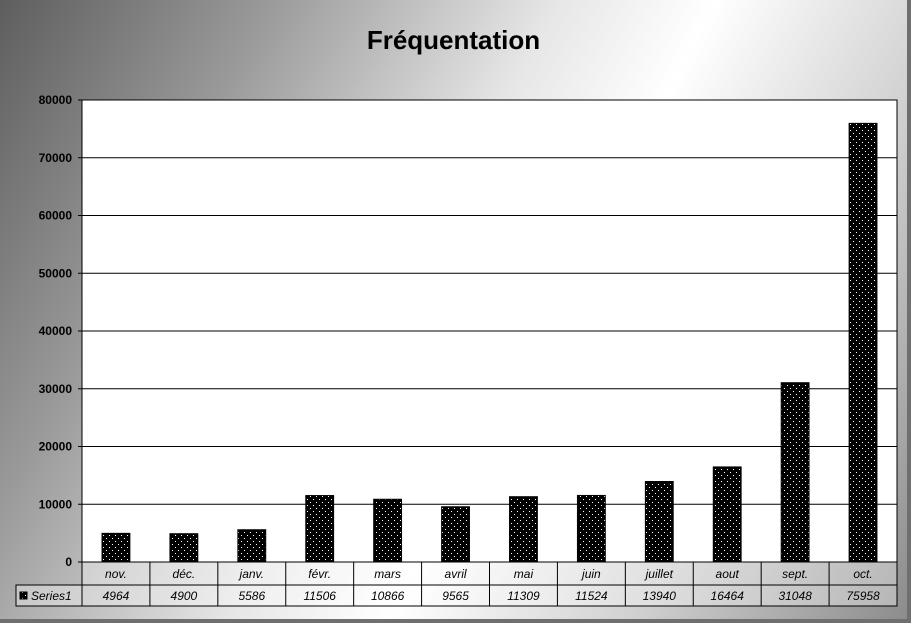 The image size is (911, 623). Describe the element at coordinates (388, 596) in the screenshot. I see `data-table-value: 10866` at that location.